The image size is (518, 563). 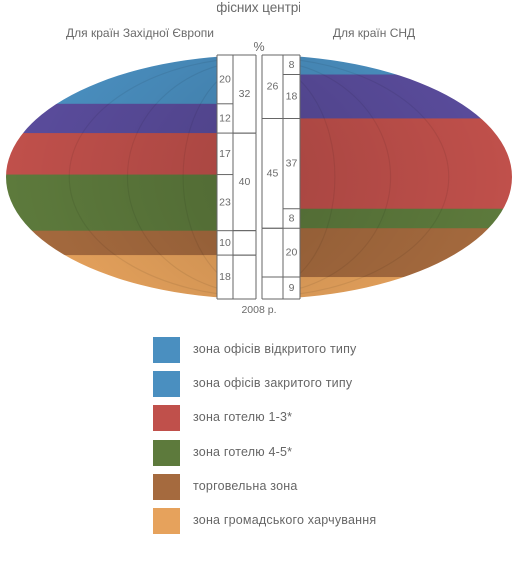 What do you see at coordinates (258, 177) in the screenshot?
I see `scale-brackets: 20 12 17 23 10 18 32 40 8 18 37 8 20 9 26 45` at bounding box center [258, 177].